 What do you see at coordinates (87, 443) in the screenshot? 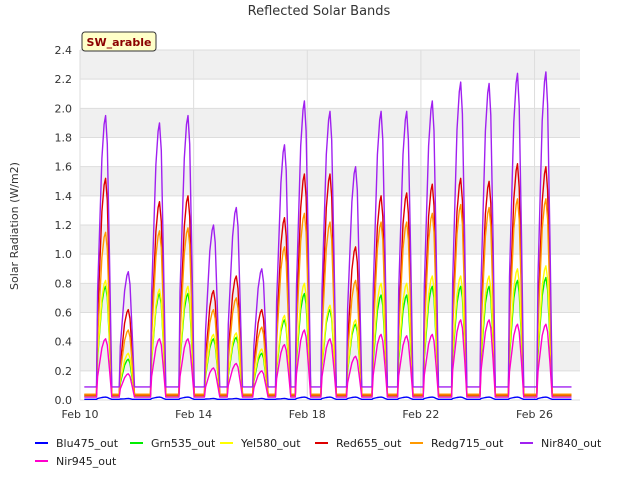
I see `legend-label: Blu475_out` at bounding box center [87, 443].